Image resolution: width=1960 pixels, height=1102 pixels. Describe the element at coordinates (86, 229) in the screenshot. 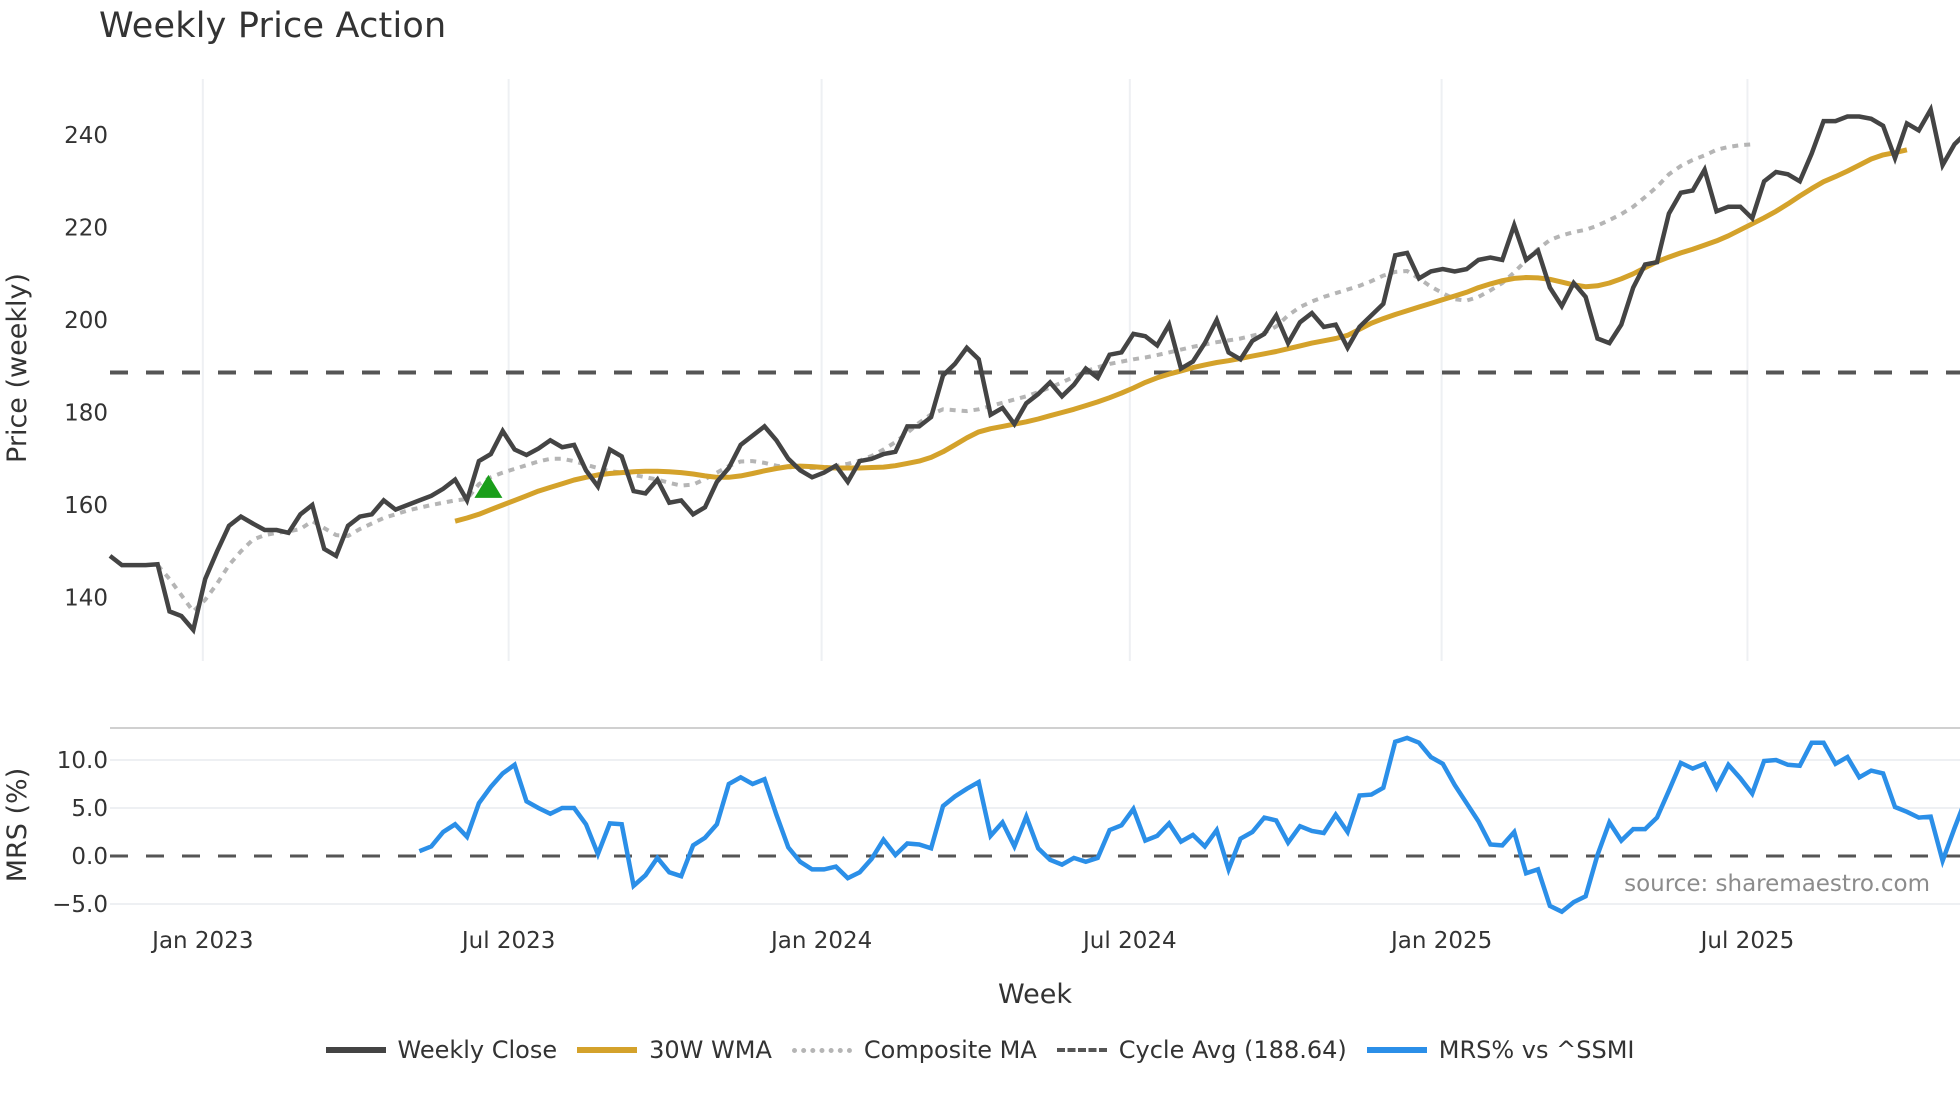

I see `y-tick-label: 220` at that location.